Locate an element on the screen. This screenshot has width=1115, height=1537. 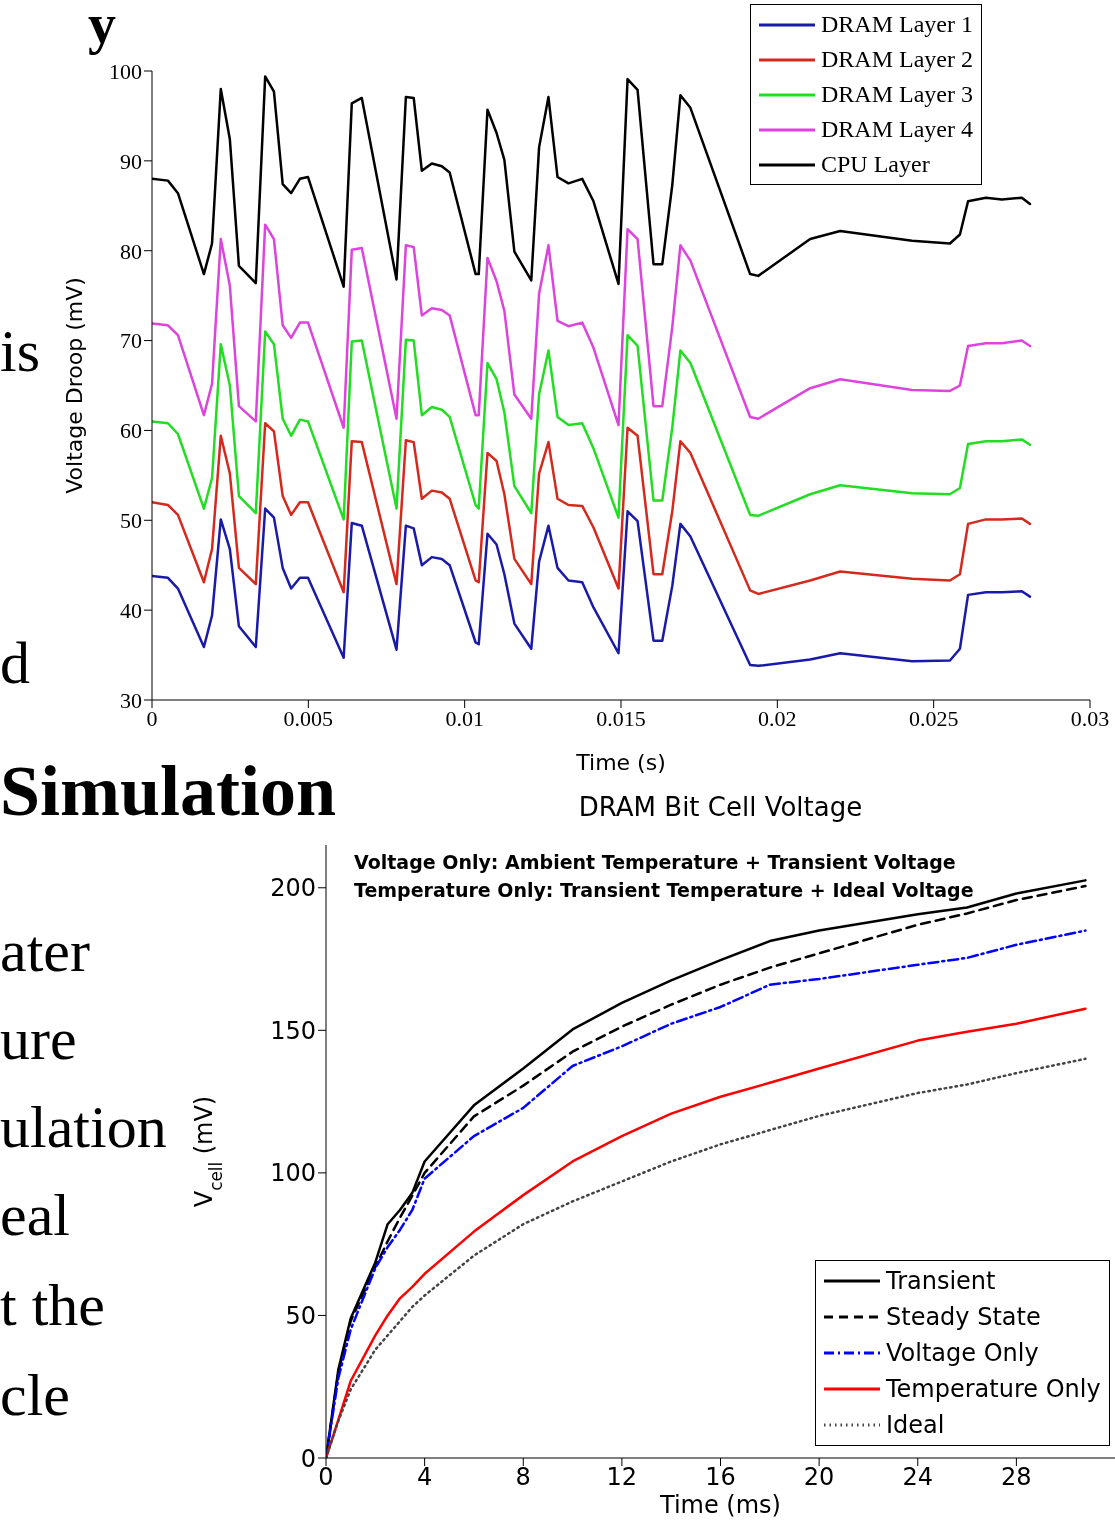
x-axis-title: Time (ms) is located at coordinates (720, 1505).